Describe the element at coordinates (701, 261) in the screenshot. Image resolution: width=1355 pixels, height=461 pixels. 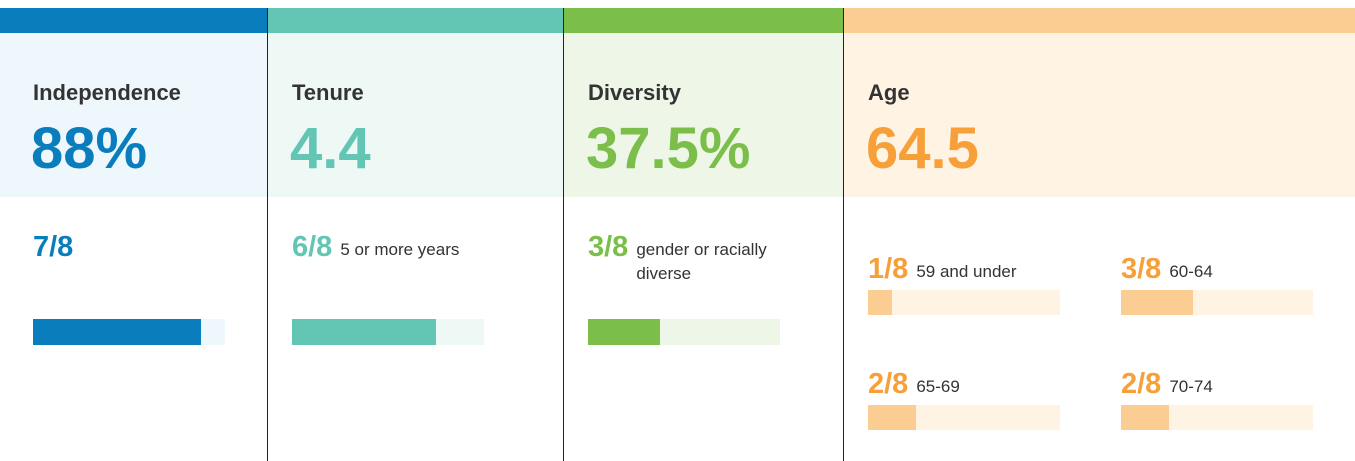
I see `stat-text: gender or racially diverse` at that location.